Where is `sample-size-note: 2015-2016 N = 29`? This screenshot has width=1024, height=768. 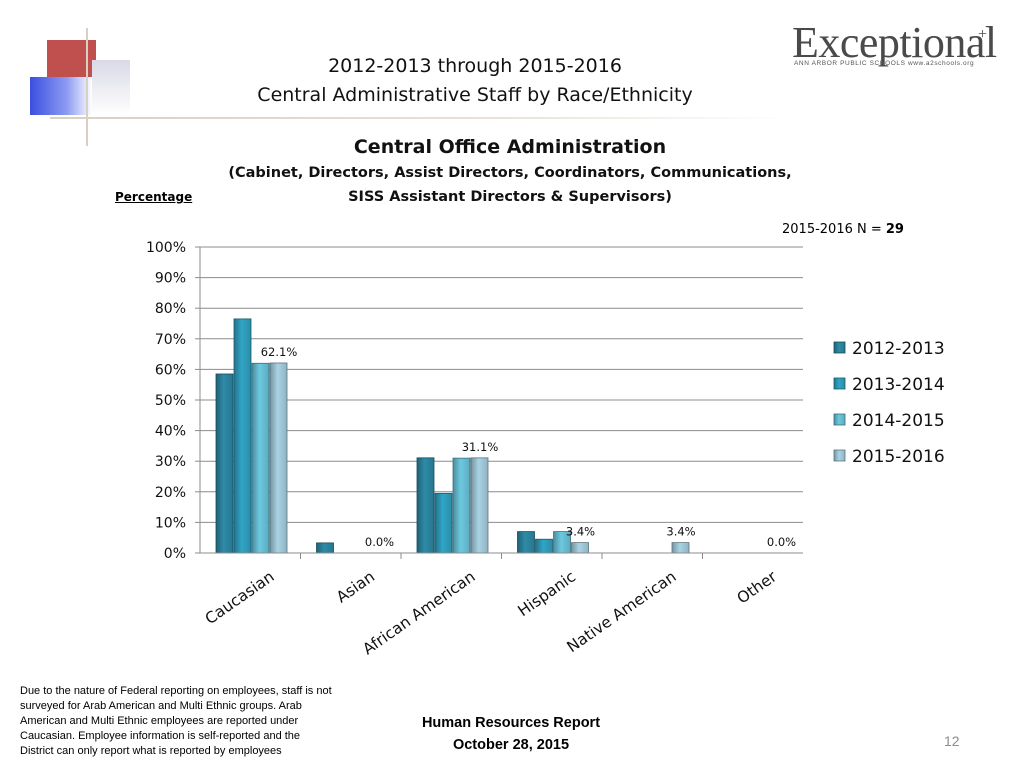
sample-size-note: 2015-2016 N = 29 is located at coordinates (843, 229).